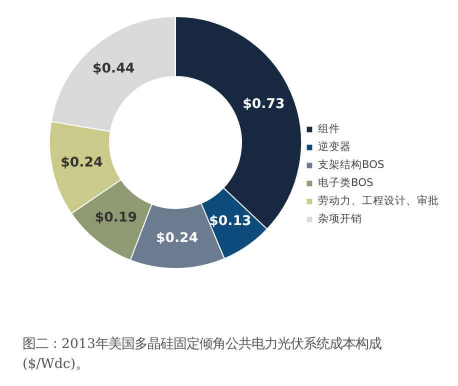 Image resolution: width=458 pixels, height=386 pixels. I want to click on data-label: $0.19, so click(115, 218).